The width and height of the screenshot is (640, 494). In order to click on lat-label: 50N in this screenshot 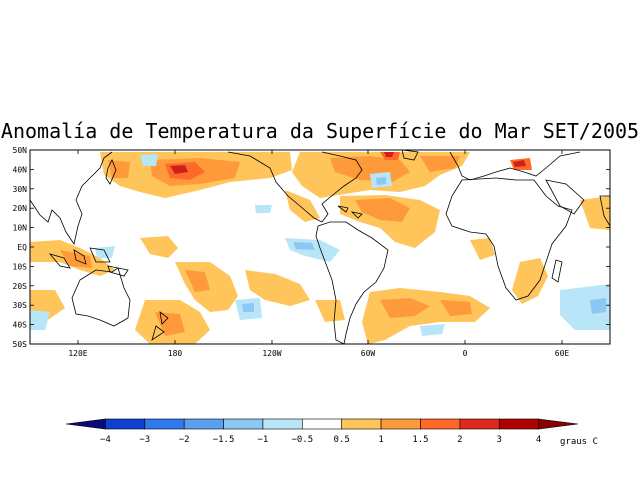, I will do `click(20, 150)`.